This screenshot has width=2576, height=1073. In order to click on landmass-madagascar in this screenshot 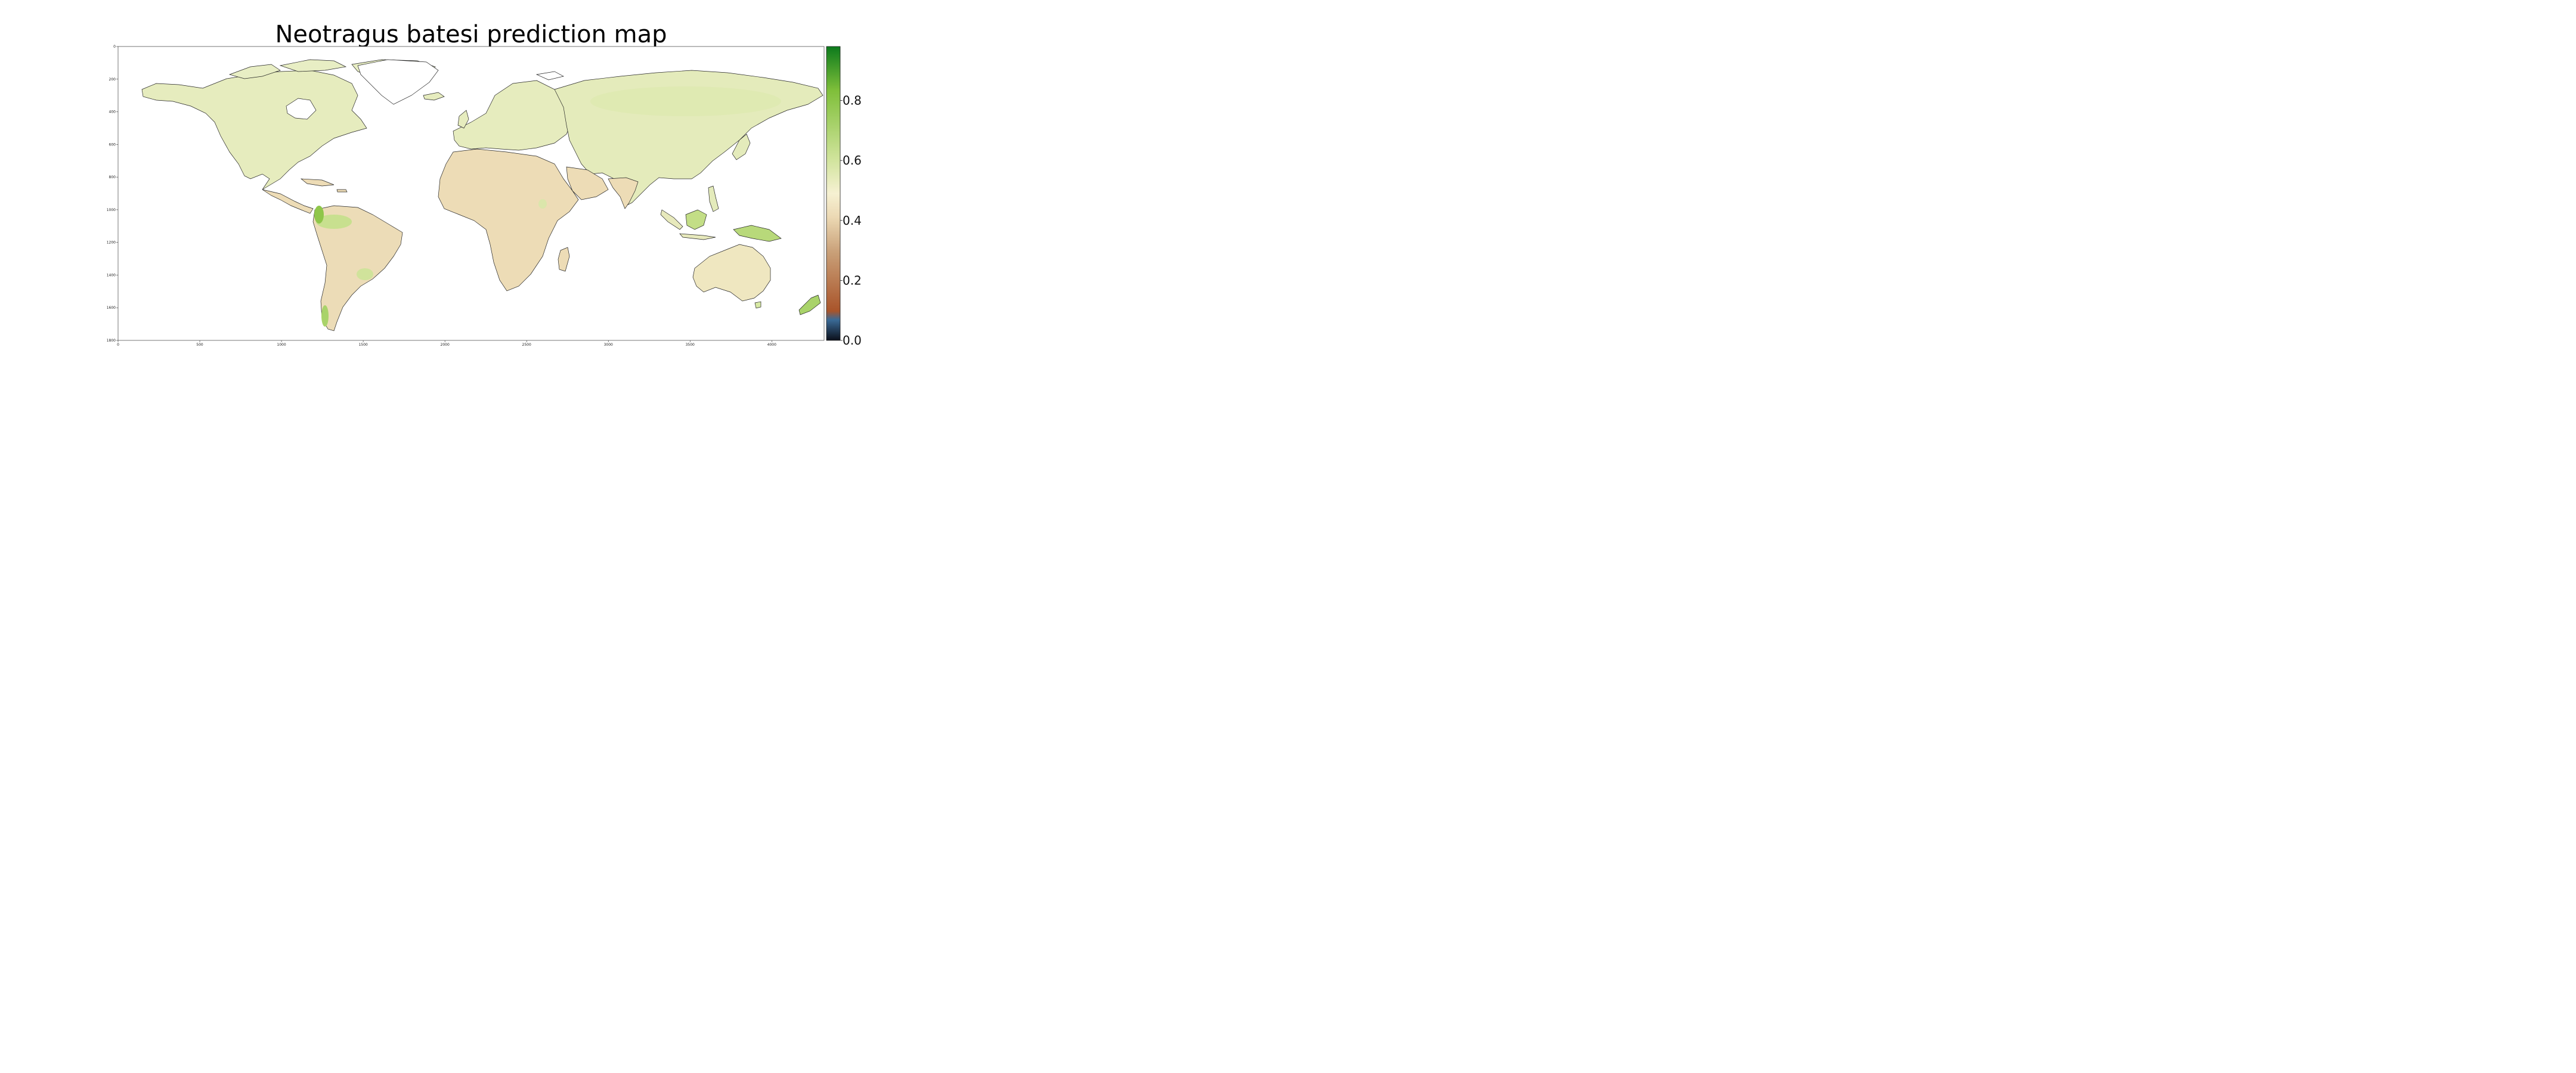, I will do `click(564, 259)`.